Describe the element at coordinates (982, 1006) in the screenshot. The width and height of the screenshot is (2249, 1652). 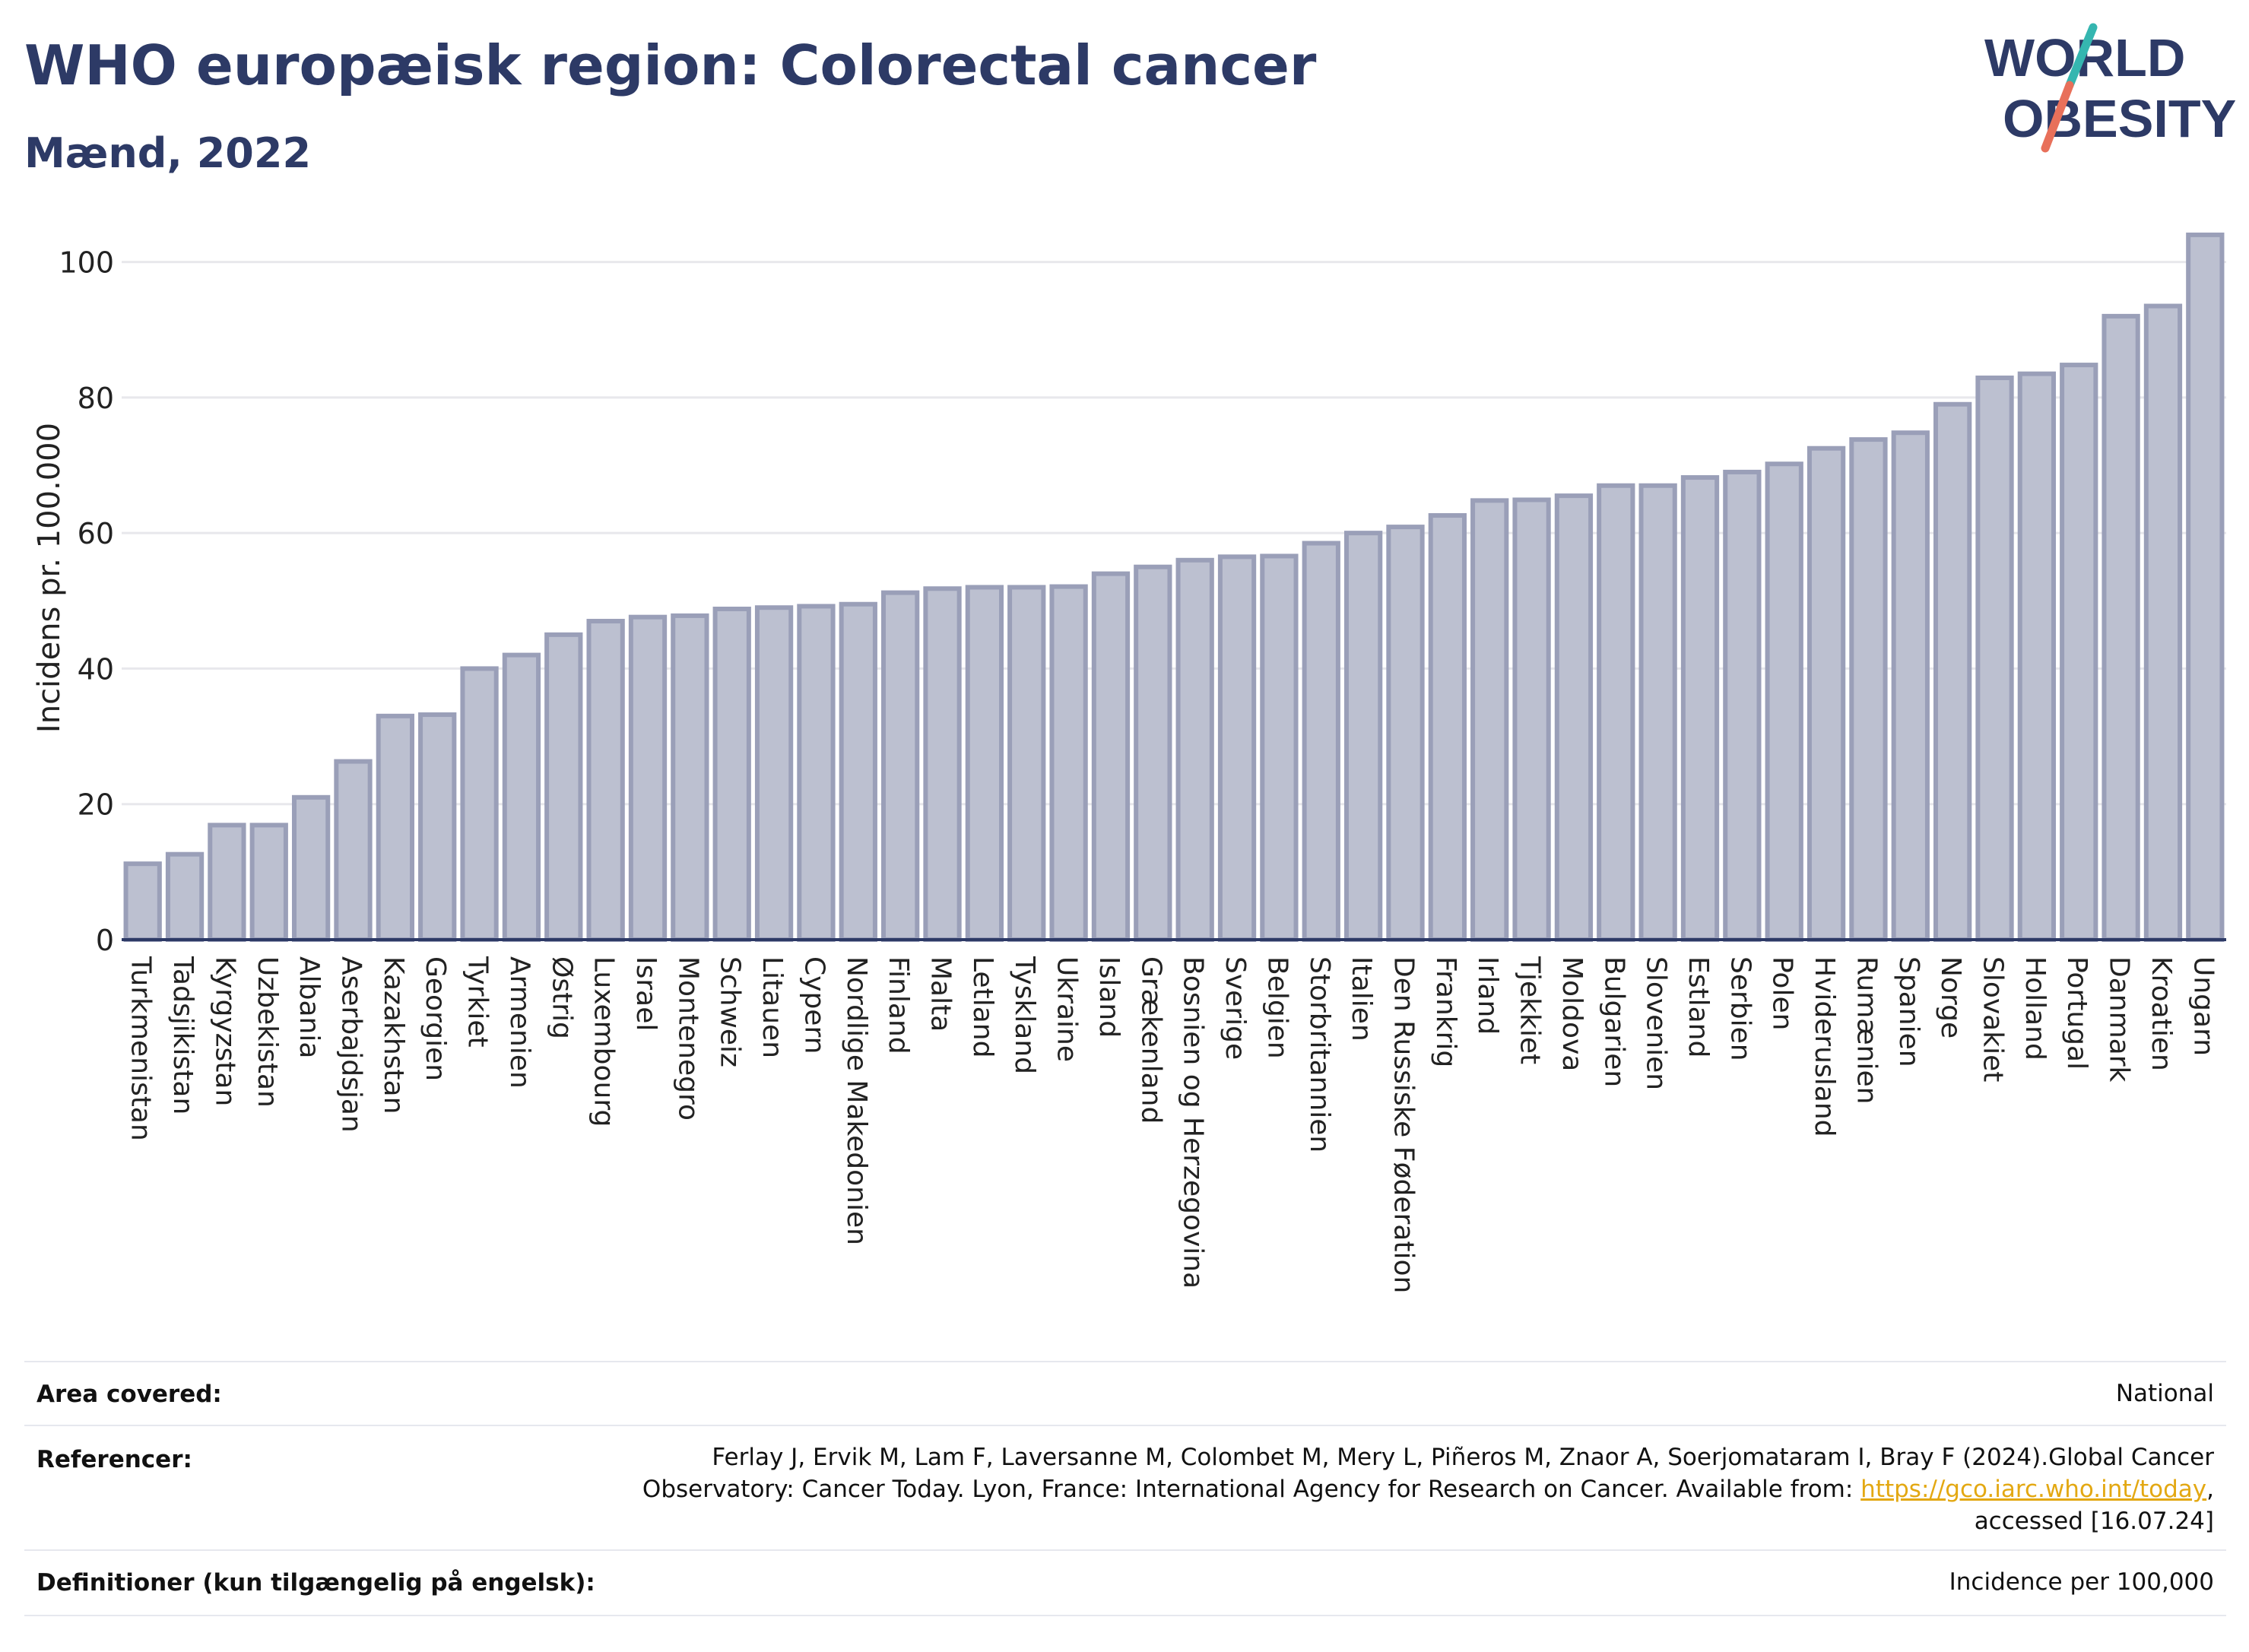
I see `x-tick-label: Letland` at that location.